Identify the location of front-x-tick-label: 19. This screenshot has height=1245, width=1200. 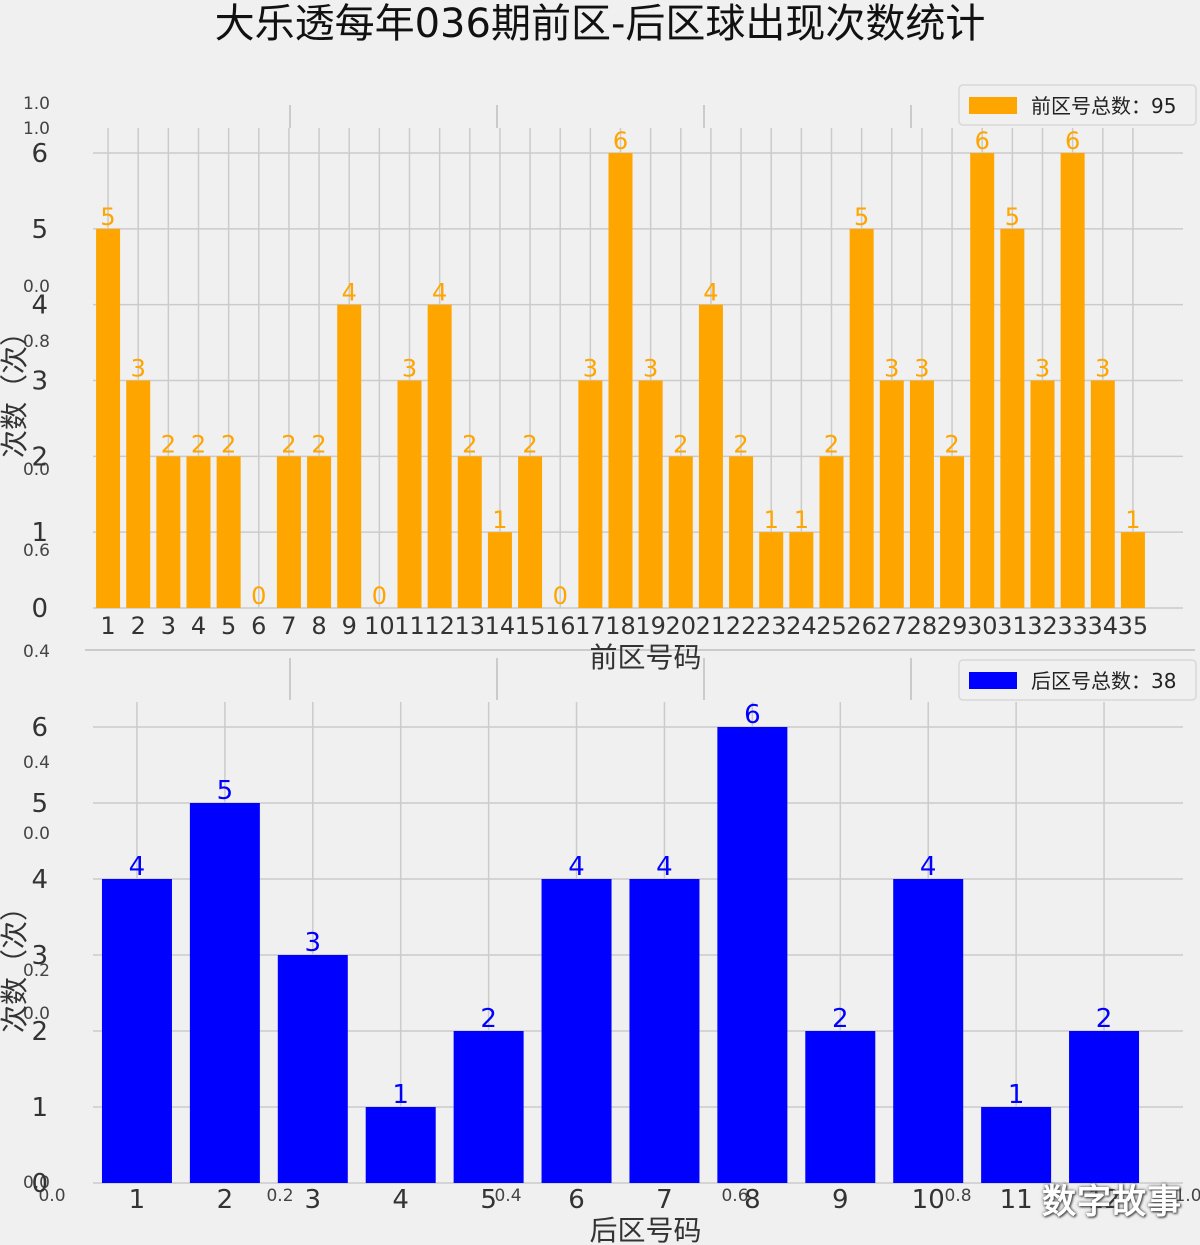
(650, 626).